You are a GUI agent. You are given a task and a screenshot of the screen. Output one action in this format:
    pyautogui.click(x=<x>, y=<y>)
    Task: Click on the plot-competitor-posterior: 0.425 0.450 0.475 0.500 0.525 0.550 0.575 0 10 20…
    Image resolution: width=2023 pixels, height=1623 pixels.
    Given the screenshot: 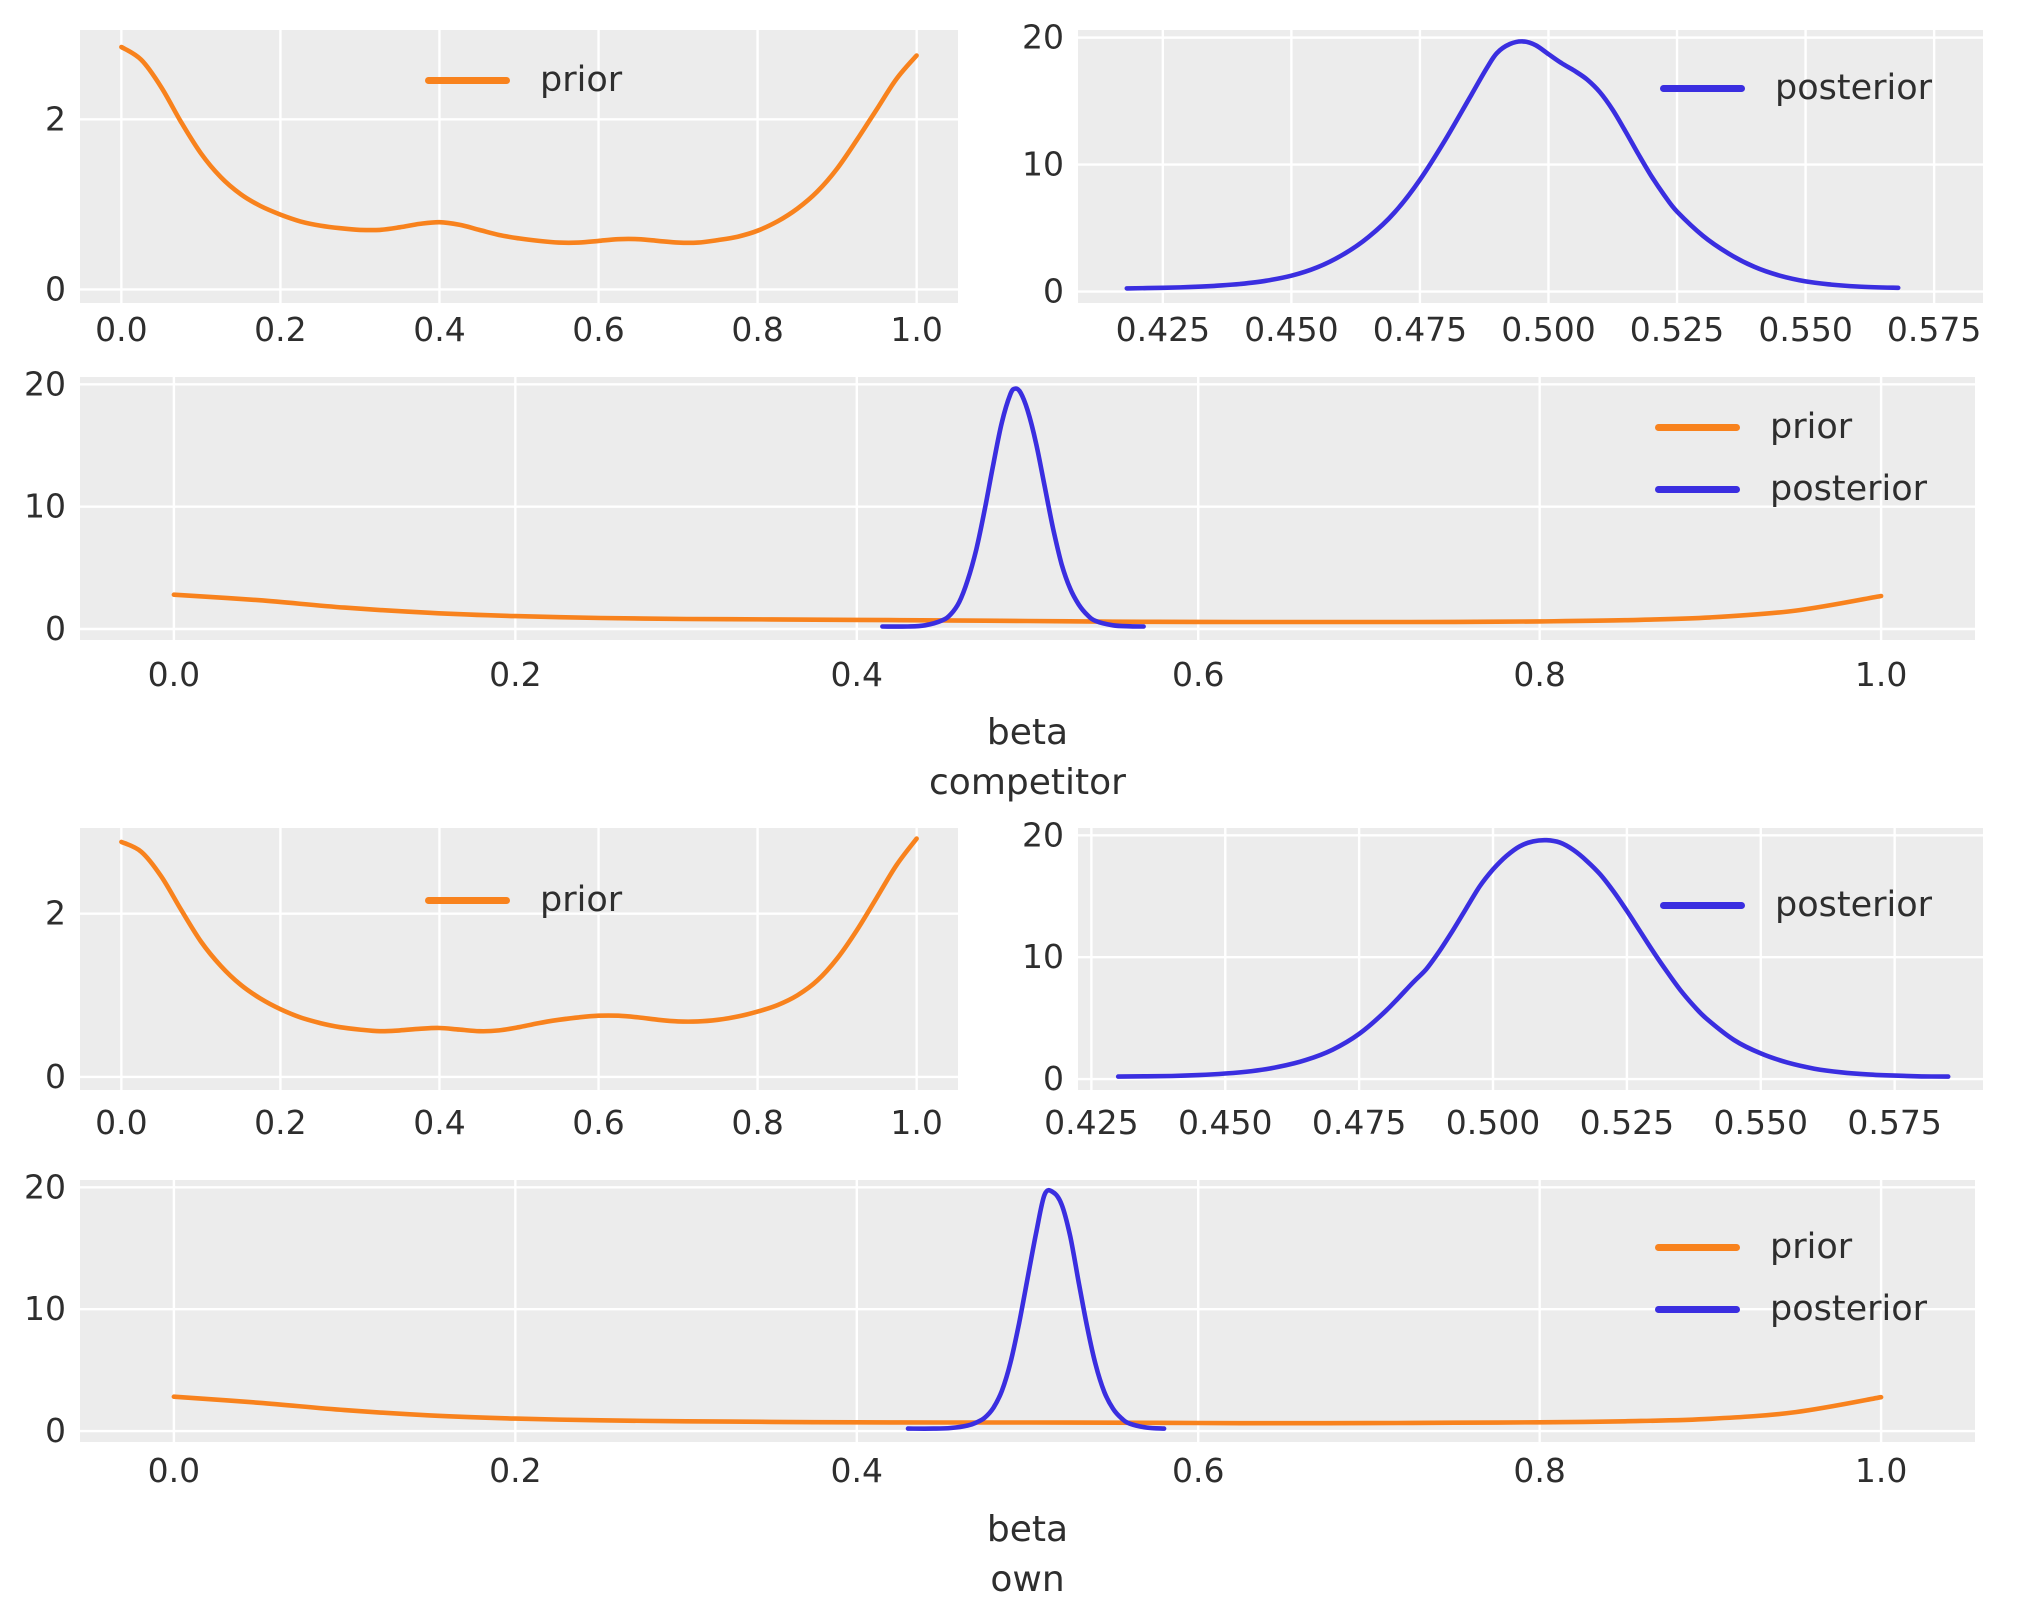 What is the action you would take?
    pyautogui.click(x=1516, y=174)
    